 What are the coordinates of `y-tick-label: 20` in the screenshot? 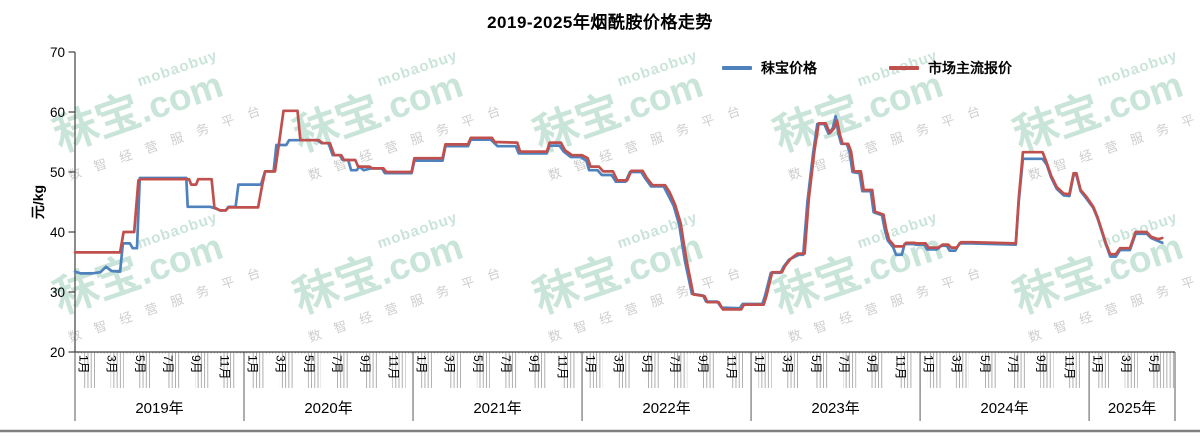 It's located at (57, 352).